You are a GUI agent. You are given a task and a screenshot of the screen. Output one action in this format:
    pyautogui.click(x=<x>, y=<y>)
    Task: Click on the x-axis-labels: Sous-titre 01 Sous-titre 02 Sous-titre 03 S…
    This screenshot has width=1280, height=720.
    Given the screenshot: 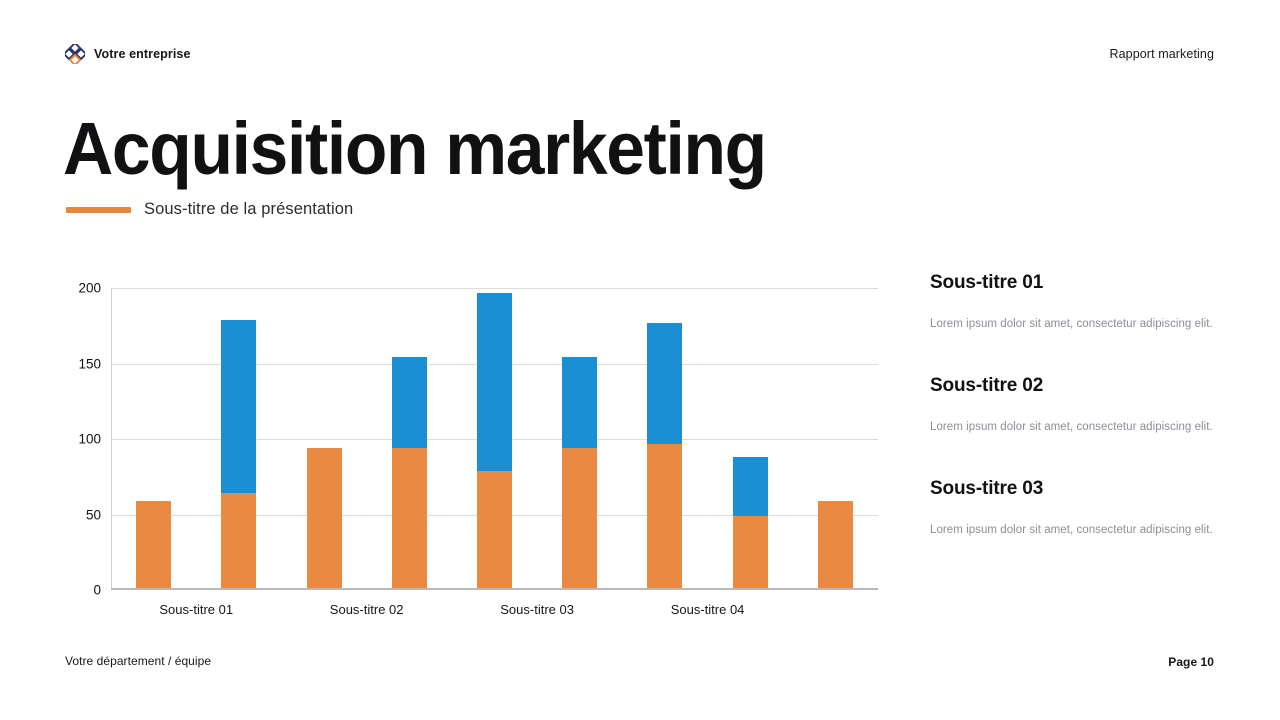 What is the action you would take?
    pyautogui.click(x=494, y=613)
    